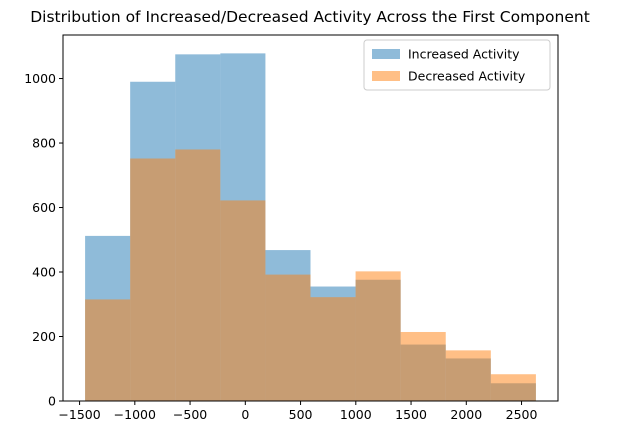 The image size is (620, 435). Describe the element at coordinates (522, 414) in the screenshot. I see `x-tick-label: 2500` at that location.